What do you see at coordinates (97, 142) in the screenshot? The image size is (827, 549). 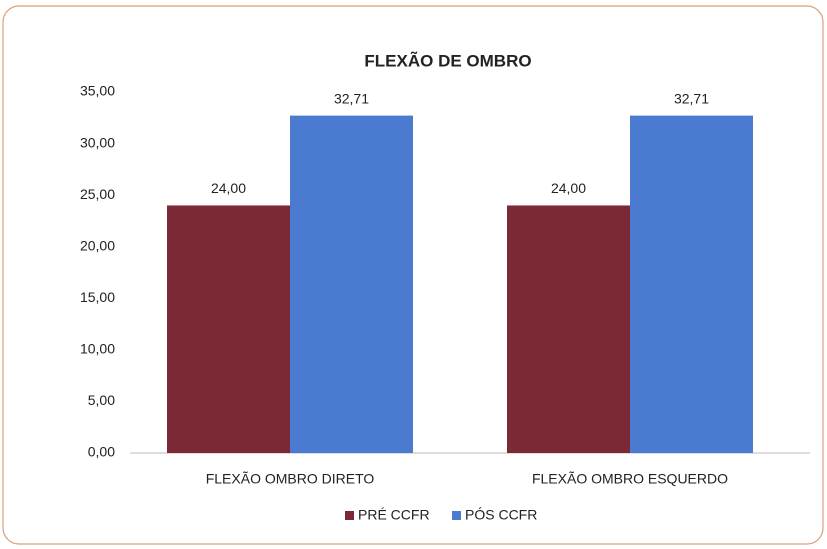 I see `y-tick-label: 30,00` at bounding box center [97, 142].